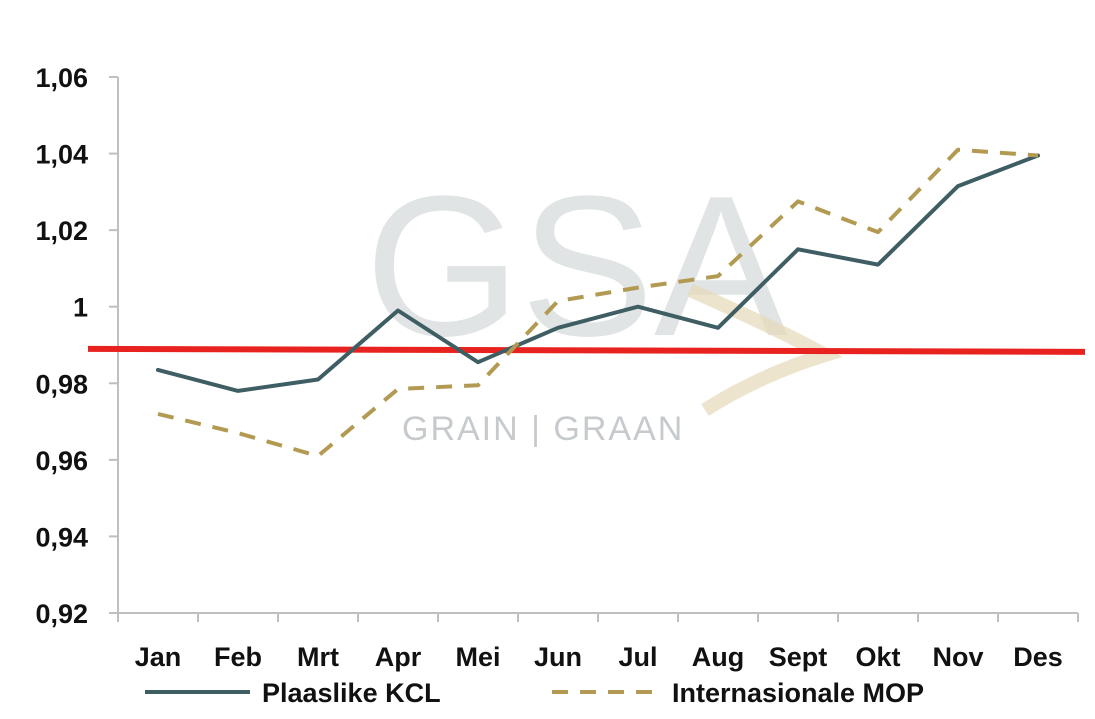  I want to click on x-tick-label: Jul, so click(637, 657).